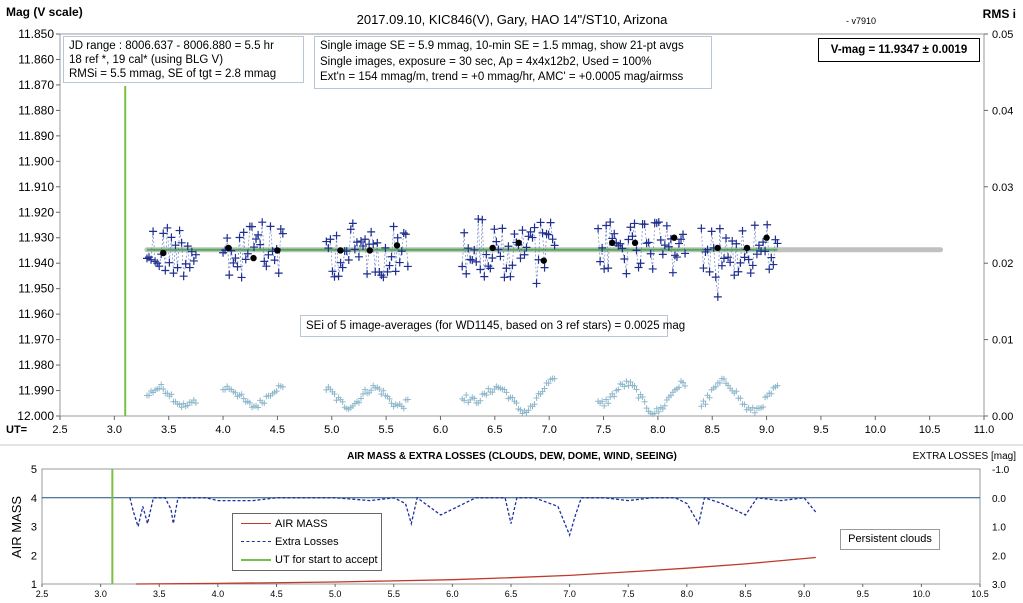  What do you see at coordinates (385, 430) in the screenshot?
I see `x-tick-label: 5.5` at bounding box center [385, 430].